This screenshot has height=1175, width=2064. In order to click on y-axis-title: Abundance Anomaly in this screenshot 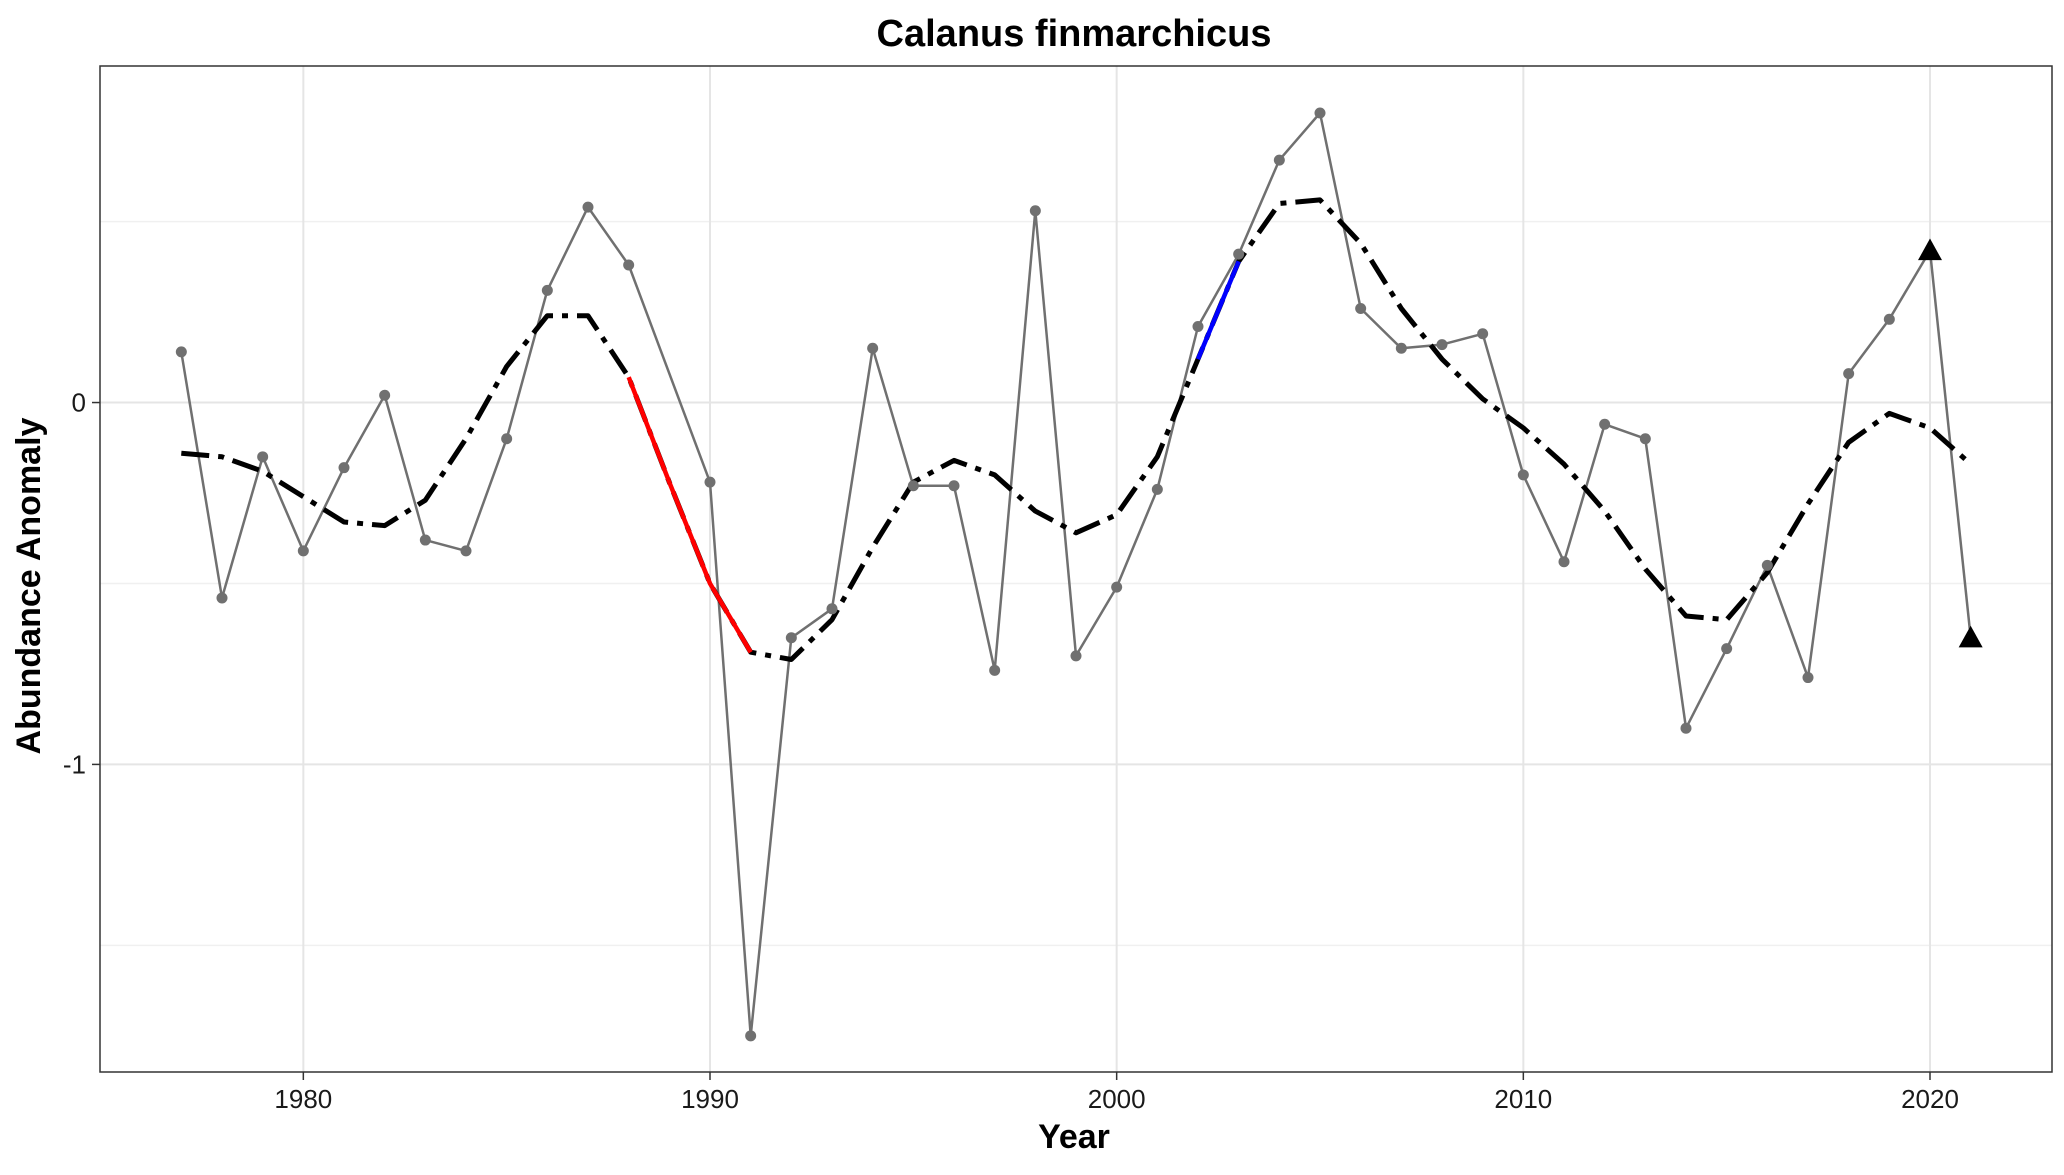, I will do `click(29, 585)`.